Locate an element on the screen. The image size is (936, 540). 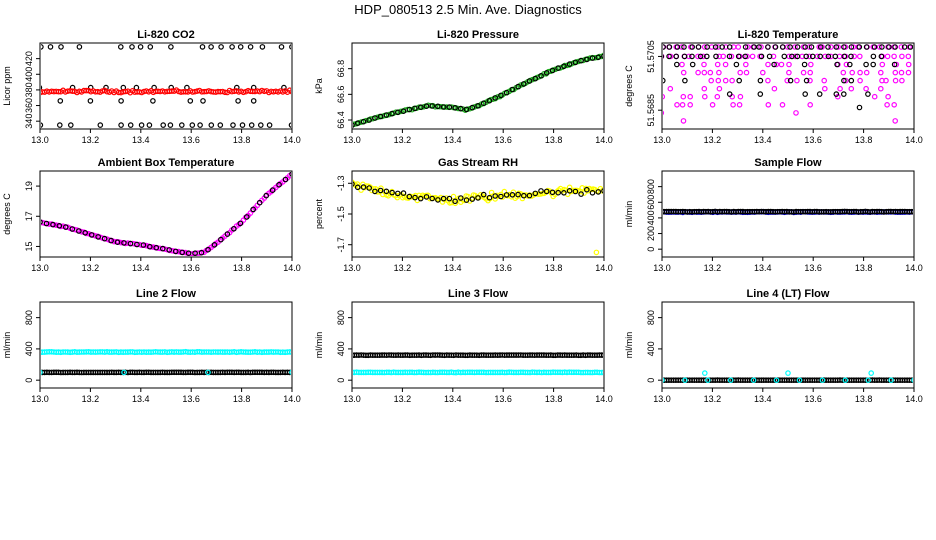
li820-temperature-xtick-label: 13.0 is located at coordinates (662, 140).